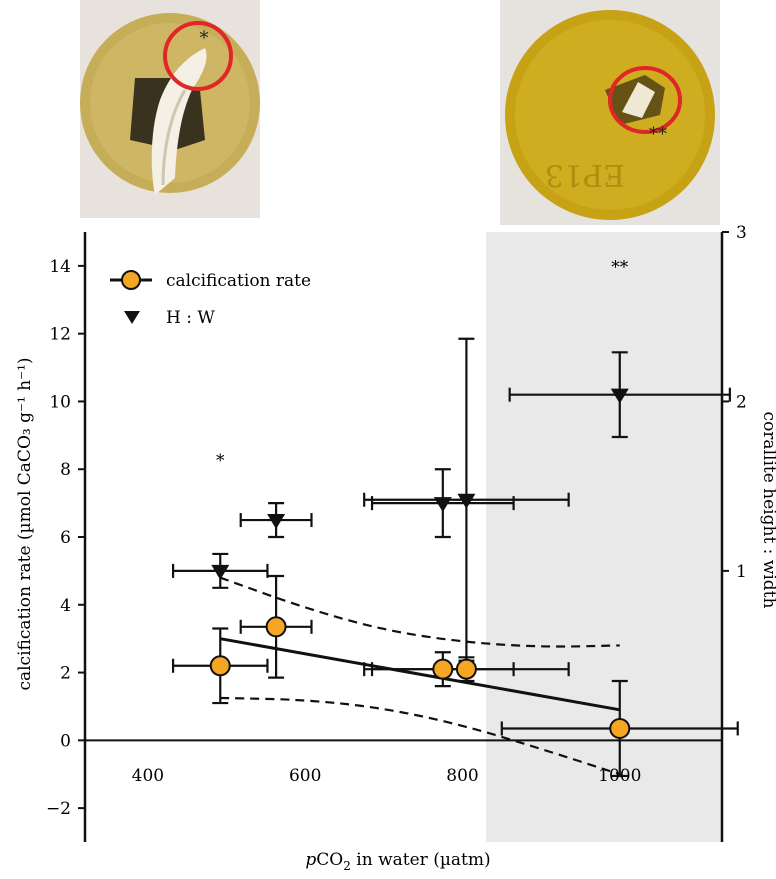  Describe the element at coordinates (65, 606) in the screenshot. I see `y-tick-label-left: 4` at that location.